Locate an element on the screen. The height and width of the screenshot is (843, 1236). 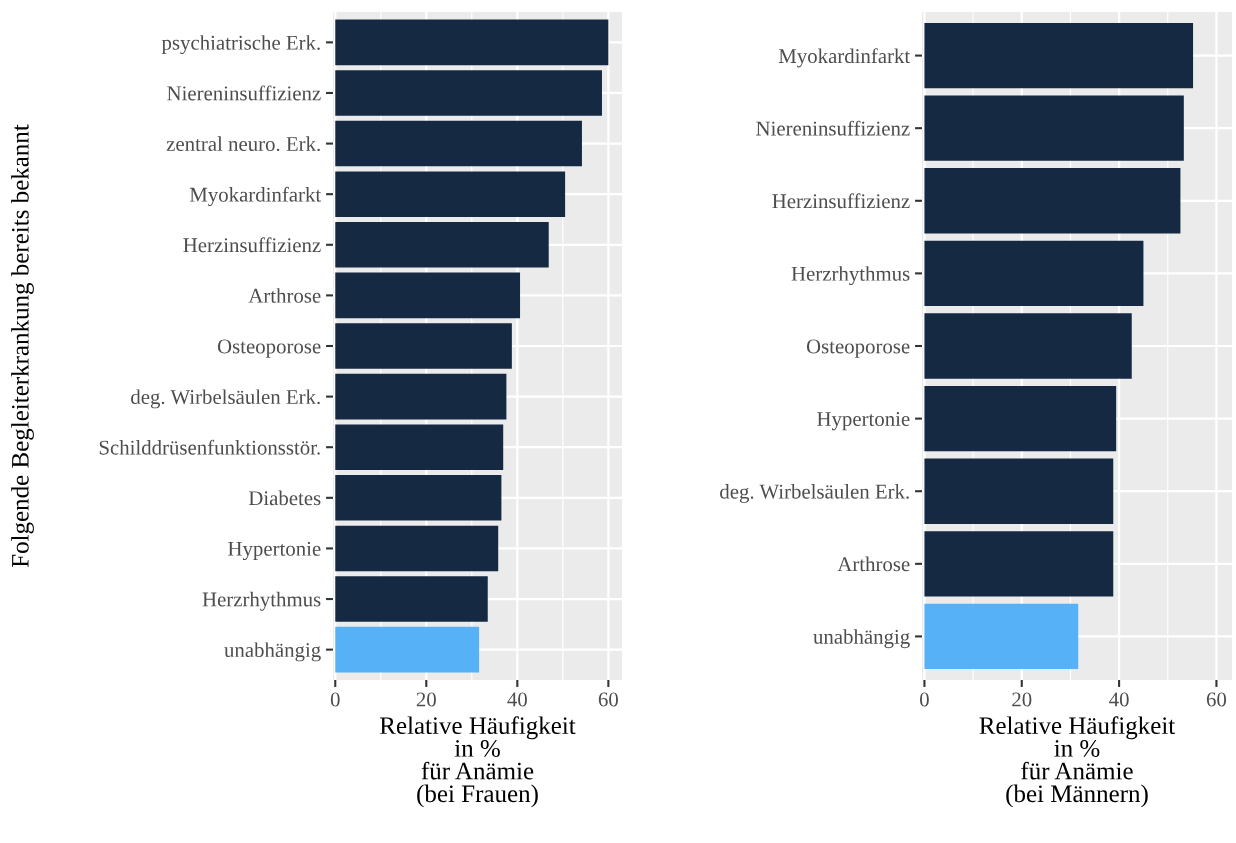
y-axis-title: Folgende Begleiterkrankung bereits bekannt is located at coordinates (22, 346).